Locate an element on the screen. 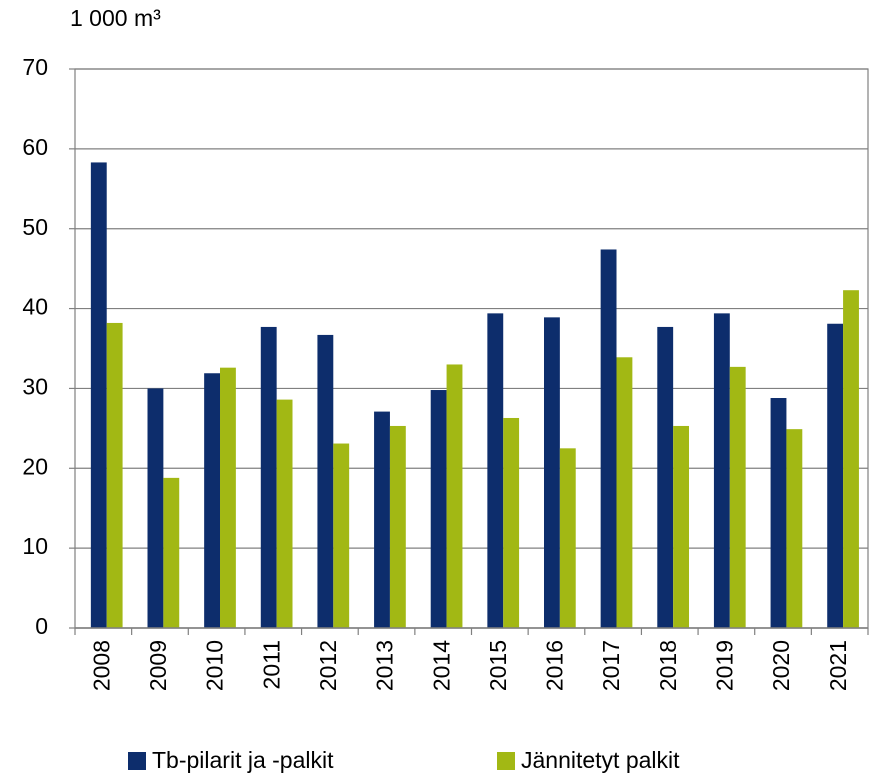 This screenshot has width=875, height=781. x-tick-label: 2012 is located at coordinates (328, 665).